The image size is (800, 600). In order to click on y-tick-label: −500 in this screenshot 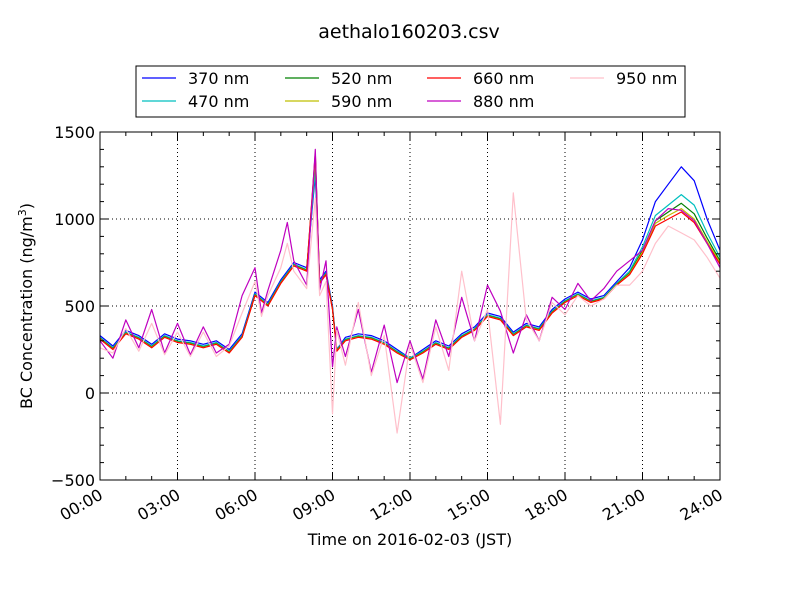, I will do `click(73, 480)`.